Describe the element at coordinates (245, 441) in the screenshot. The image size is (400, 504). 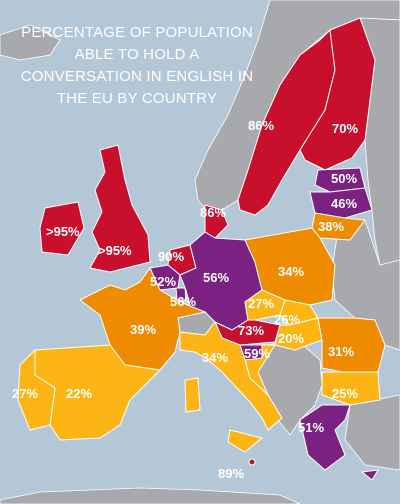
I see `country-sicily` at that location.